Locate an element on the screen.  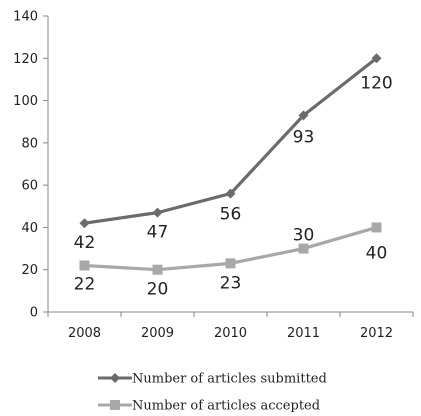
data-label: 22 is located at coordinates (85, 284).